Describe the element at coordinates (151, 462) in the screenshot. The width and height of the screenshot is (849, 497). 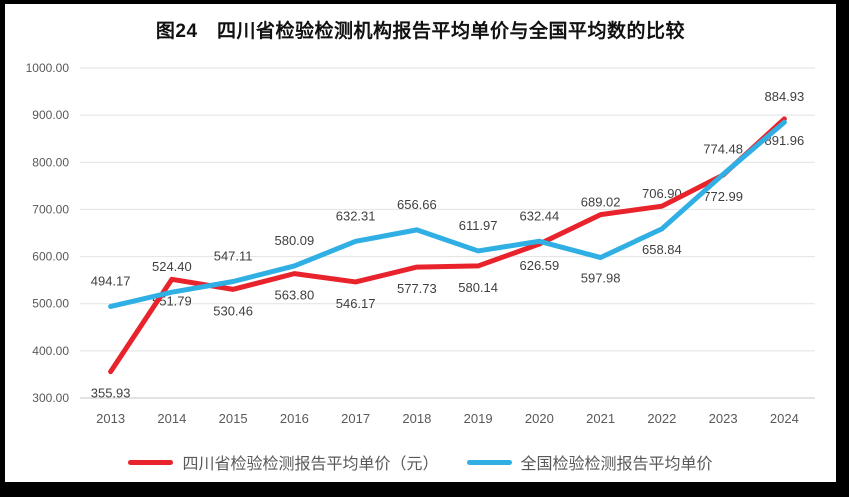
I see `legend-swatch-sichuan-icon` at that location.